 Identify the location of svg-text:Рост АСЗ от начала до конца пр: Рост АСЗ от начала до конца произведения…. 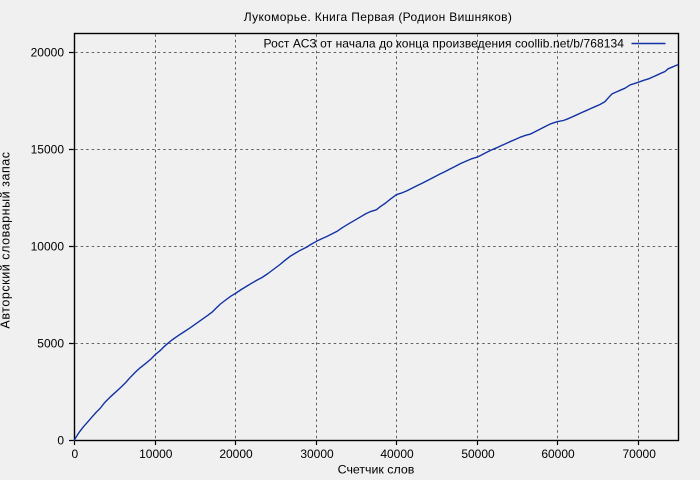
(444, 43).